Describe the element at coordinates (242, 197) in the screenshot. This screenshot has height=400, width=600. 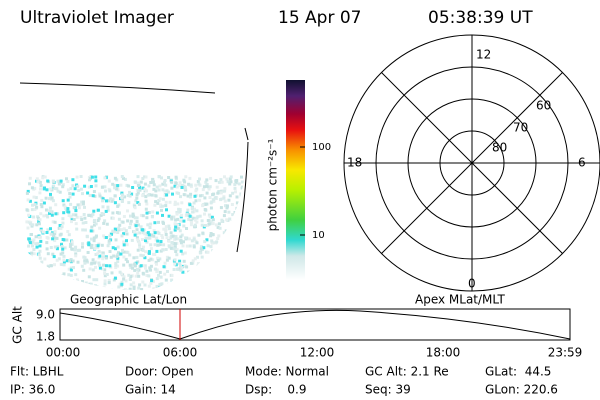
I see `limb-arc` at that location.